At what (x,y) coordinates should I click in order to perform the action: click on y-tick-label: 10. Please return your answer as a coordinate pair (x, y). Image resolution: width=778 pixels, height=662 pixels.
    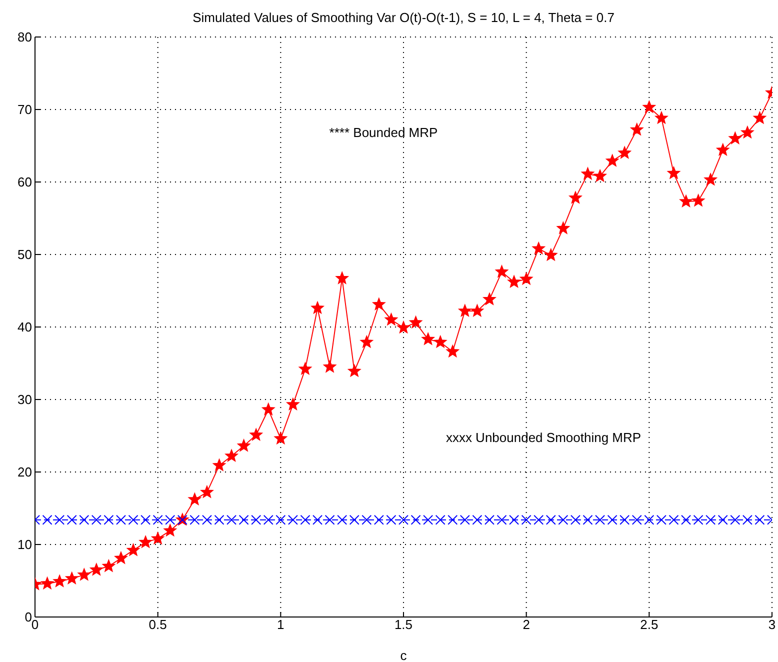
    Looking at the image, I should click on (25, 544).